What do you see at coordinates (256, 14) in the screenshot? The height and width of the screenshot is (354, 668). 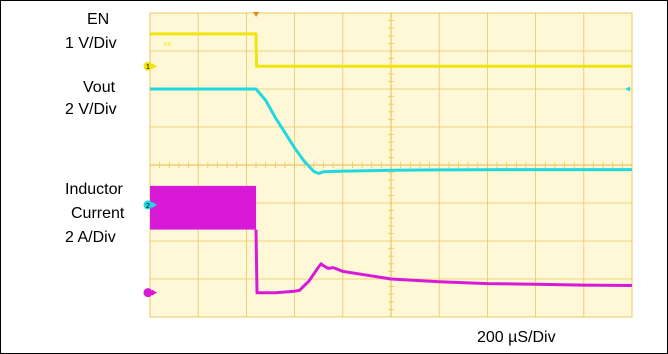 I see `trigger-marker` at bounding box center [256, 14].